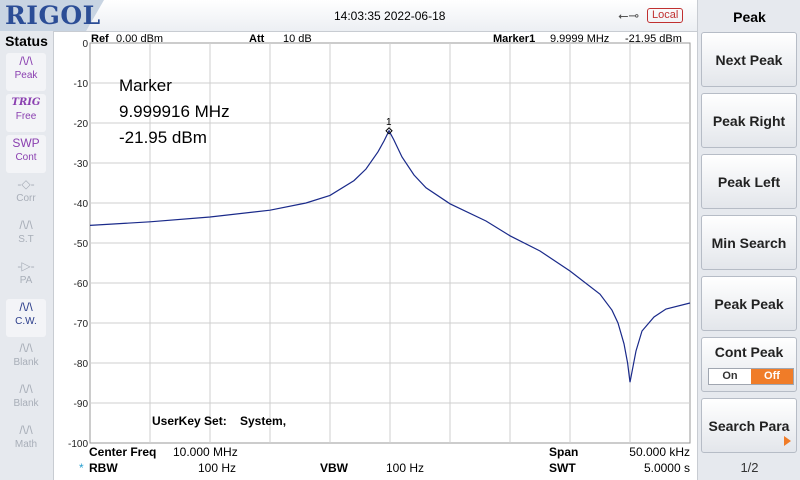  I want to click on y-tick-label: -80, so click(81, 364).